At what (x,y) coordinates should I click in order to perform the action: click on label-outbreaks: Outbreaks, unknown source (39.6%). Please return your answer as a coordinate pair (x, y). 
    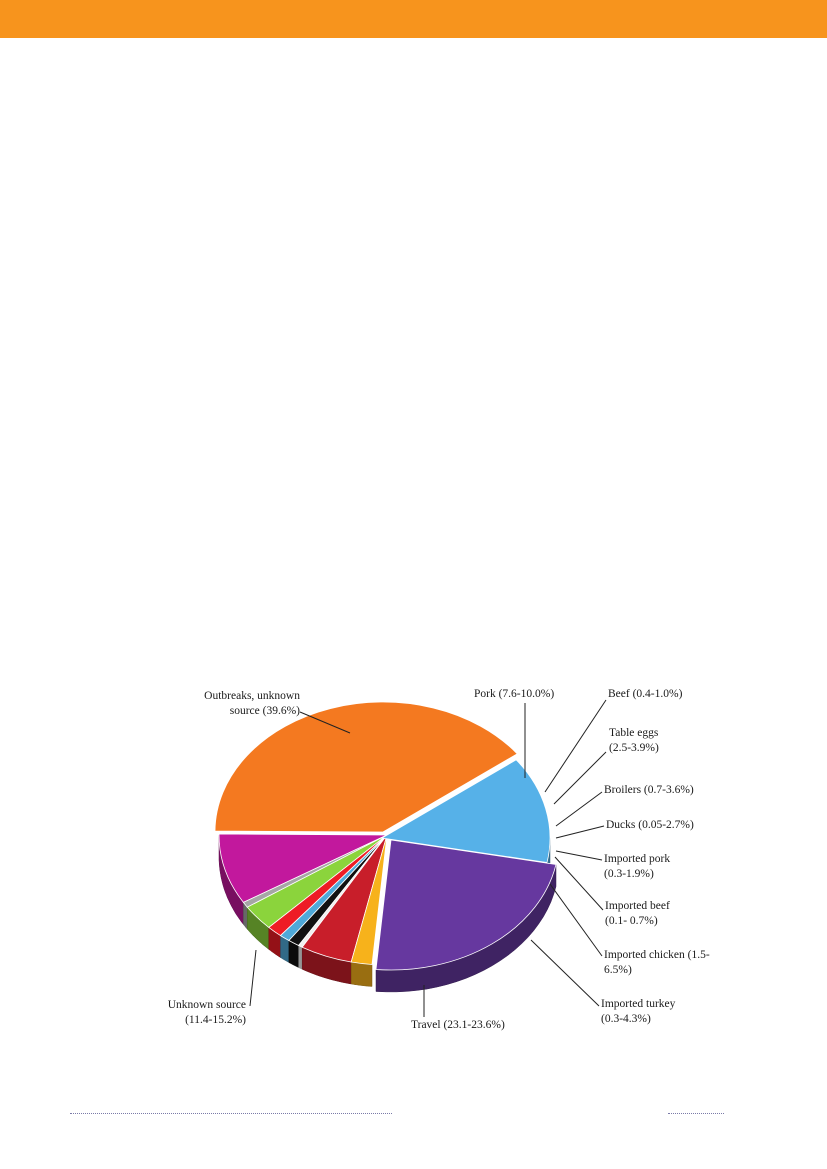
    Looking at the image, I should click on (252, 703).